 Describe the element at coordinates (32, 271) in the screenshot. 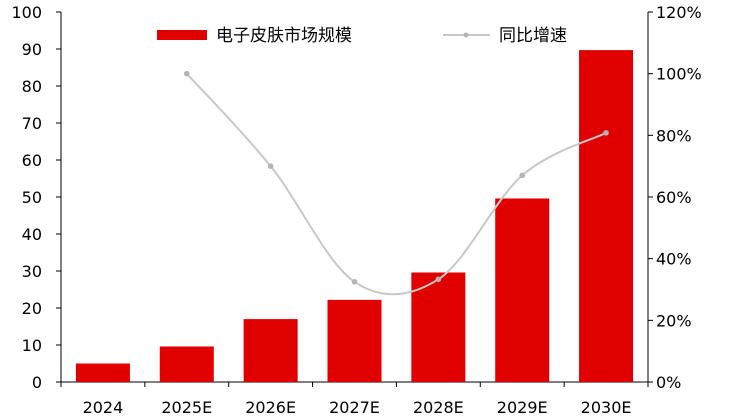

I see `left-tick-label: 30` at that location.